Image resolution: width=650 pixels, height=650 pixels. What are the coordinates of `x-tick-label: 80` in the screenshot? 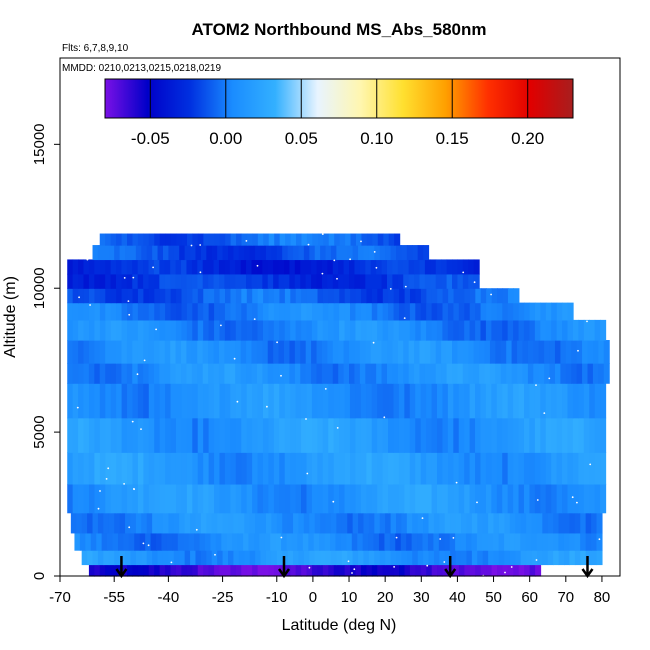 It's located at (602, 597).